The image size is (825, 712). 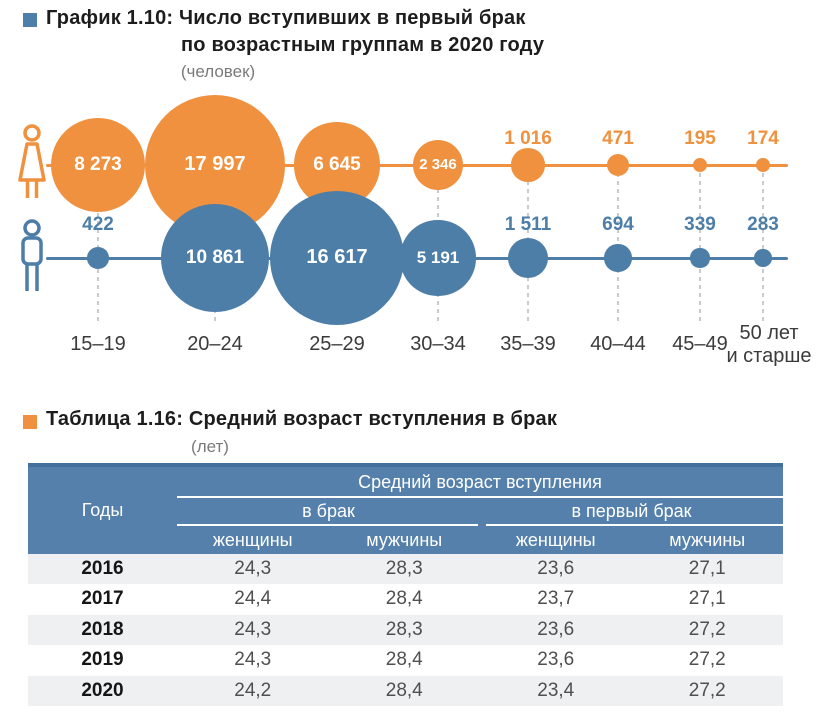 I want to click on header-group: Средний возраст вступления, so click(x=480, y=482).